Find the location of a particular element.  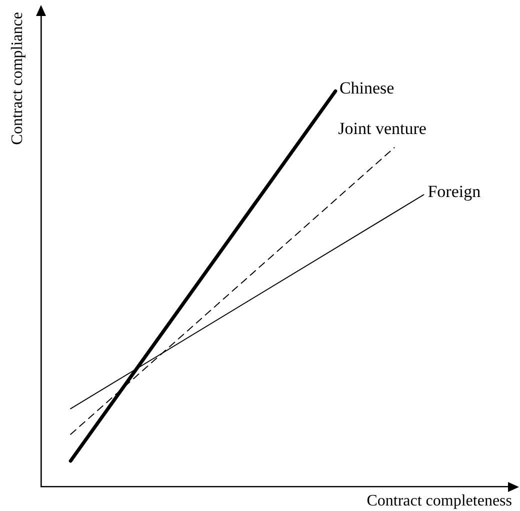

series-label: Chinese is located at coordinates (366, 88).